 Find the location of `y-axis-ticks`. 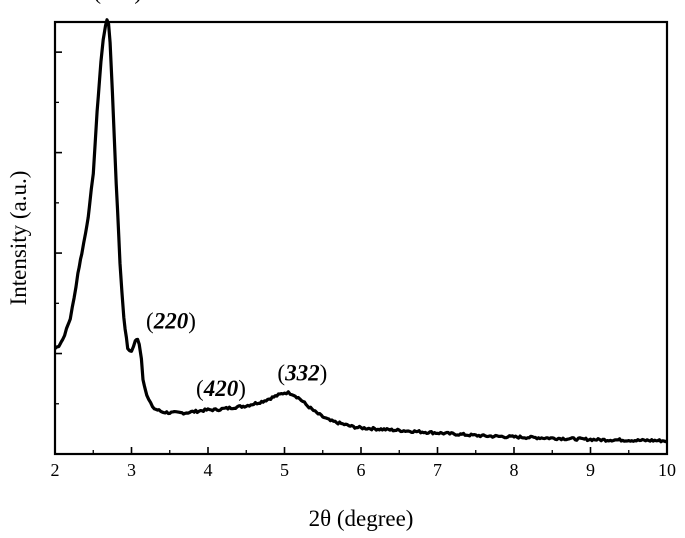

y-axis-ticks is located at coordinates (58, 253).